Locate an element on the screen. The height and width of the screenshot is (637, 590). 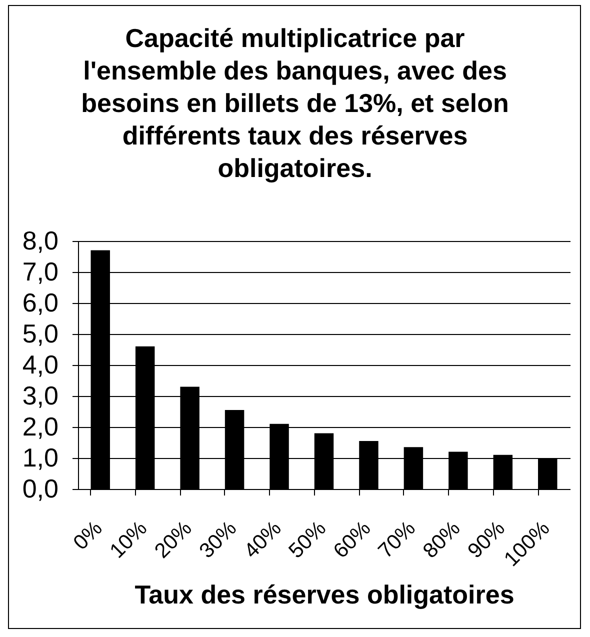
x-tick-label: 50% is located at coordinates (307, 539).